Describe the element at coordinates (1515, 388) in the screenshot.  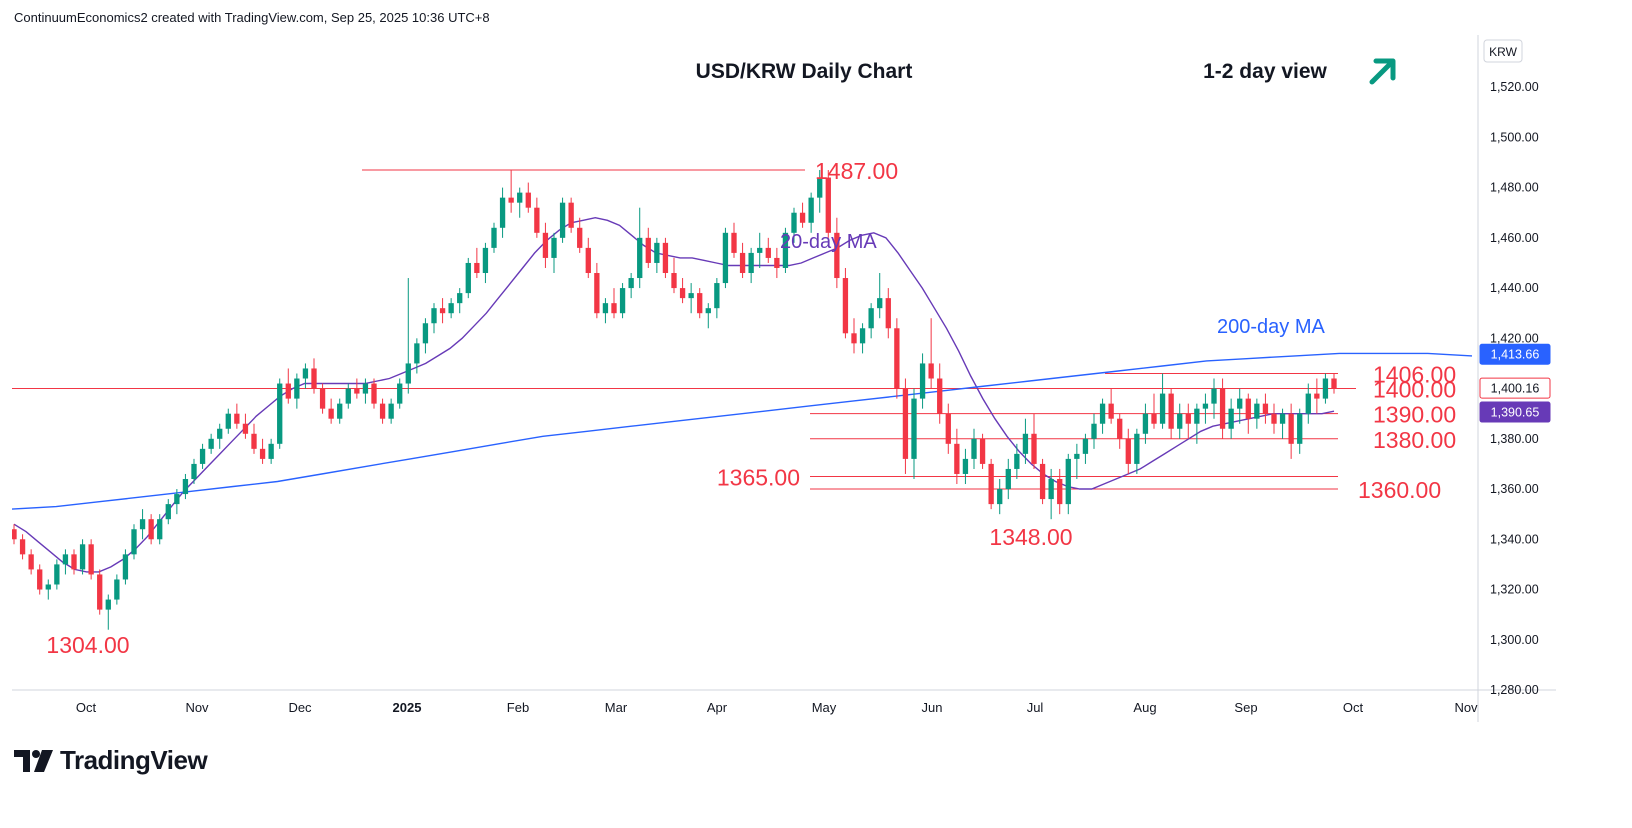
I see `last-price-badge: 1,400.16` at that location.